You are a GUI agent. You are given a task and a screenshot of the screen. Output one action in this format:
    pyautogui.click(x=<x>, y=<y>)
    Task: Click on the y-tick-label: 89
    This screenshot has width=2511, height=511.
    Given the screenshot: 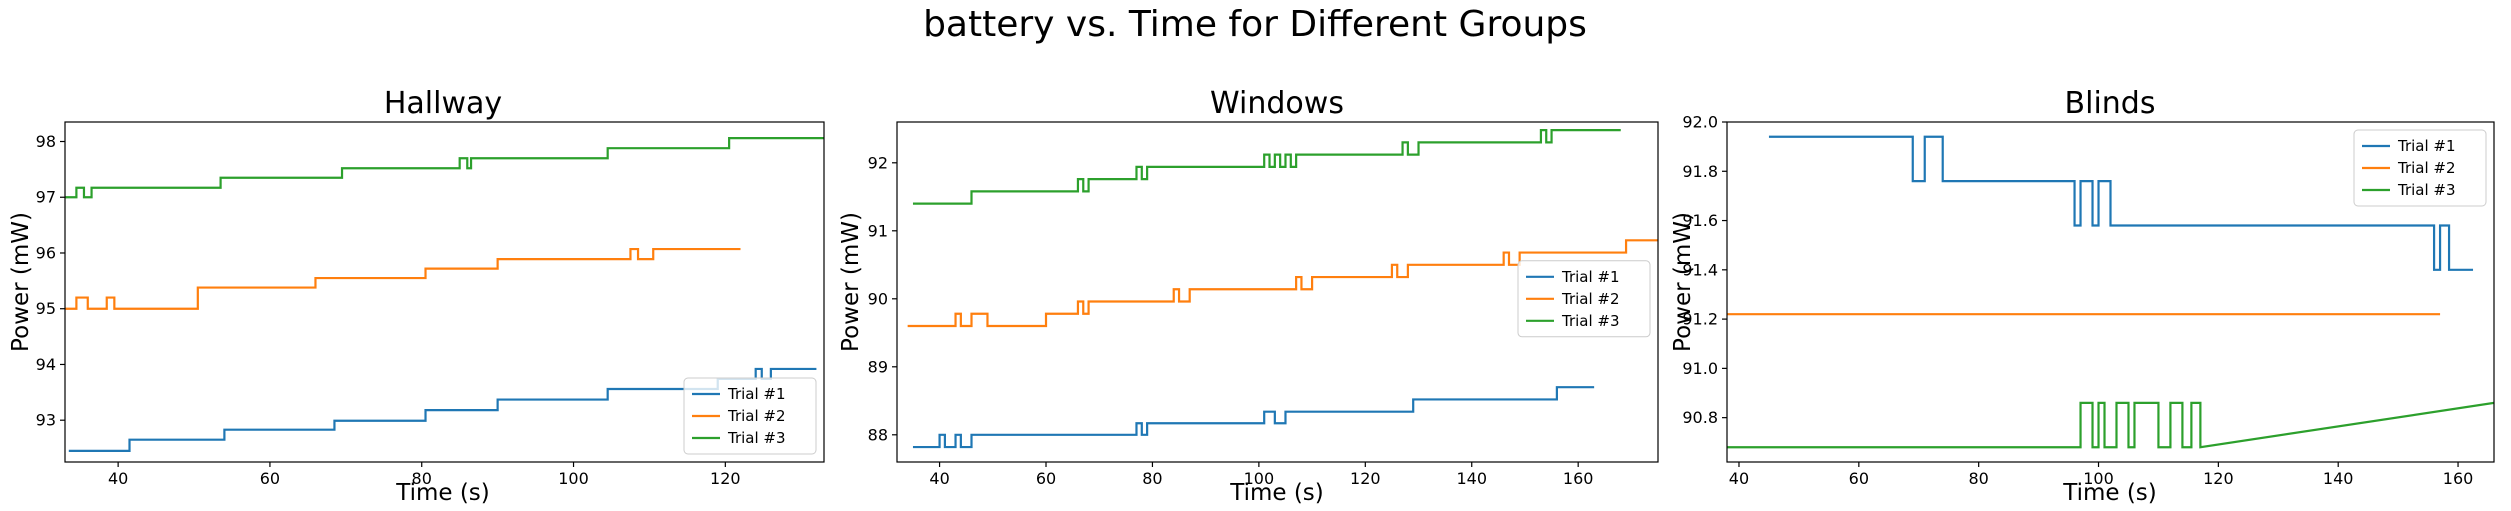 What is the action you would take?
    pyautogui.click(x=878, y=366)
    